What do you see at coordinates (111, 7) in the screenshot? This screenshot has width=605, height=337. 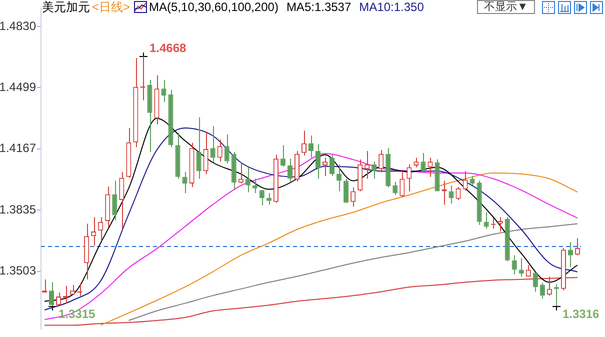 I see `chart-subtitle: <日线>` at bounding box center [111, 7].